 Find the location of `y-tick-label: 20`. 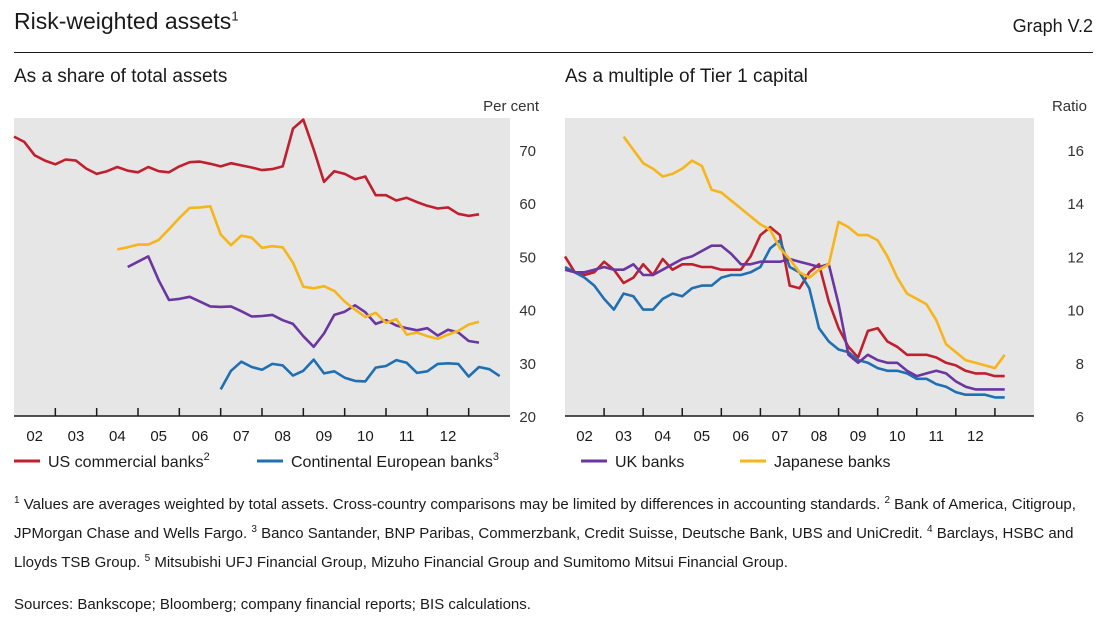

y-tick-label: 20 is located at coordinates (527, 417).